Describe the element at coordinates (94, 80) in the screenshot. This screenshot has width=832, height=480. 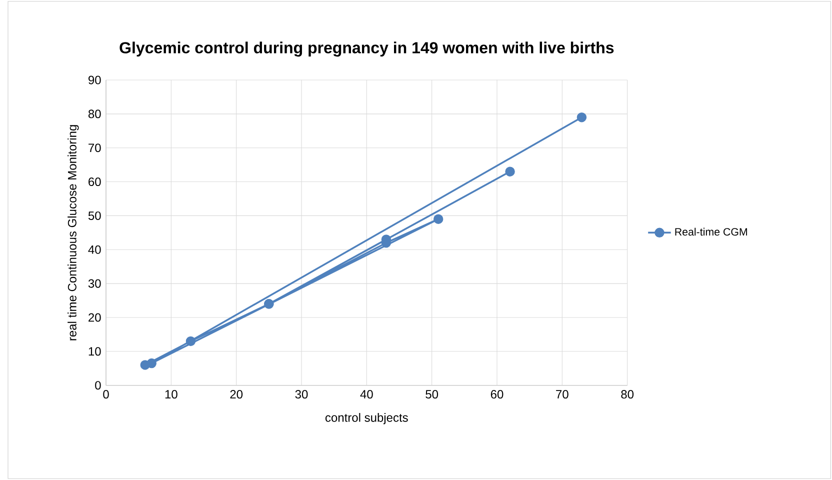
I see `y-tick-label: 90` at that location.